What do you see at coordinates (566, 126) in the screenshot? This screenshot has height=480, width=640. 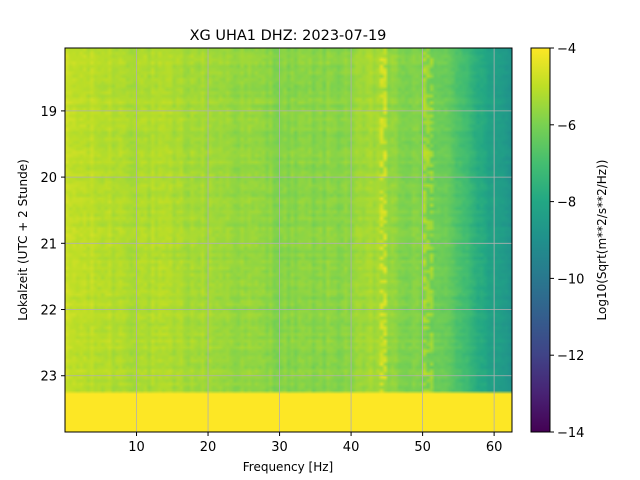 I see `colorbar-tick-label: −6` at bounding box center [566, 126].